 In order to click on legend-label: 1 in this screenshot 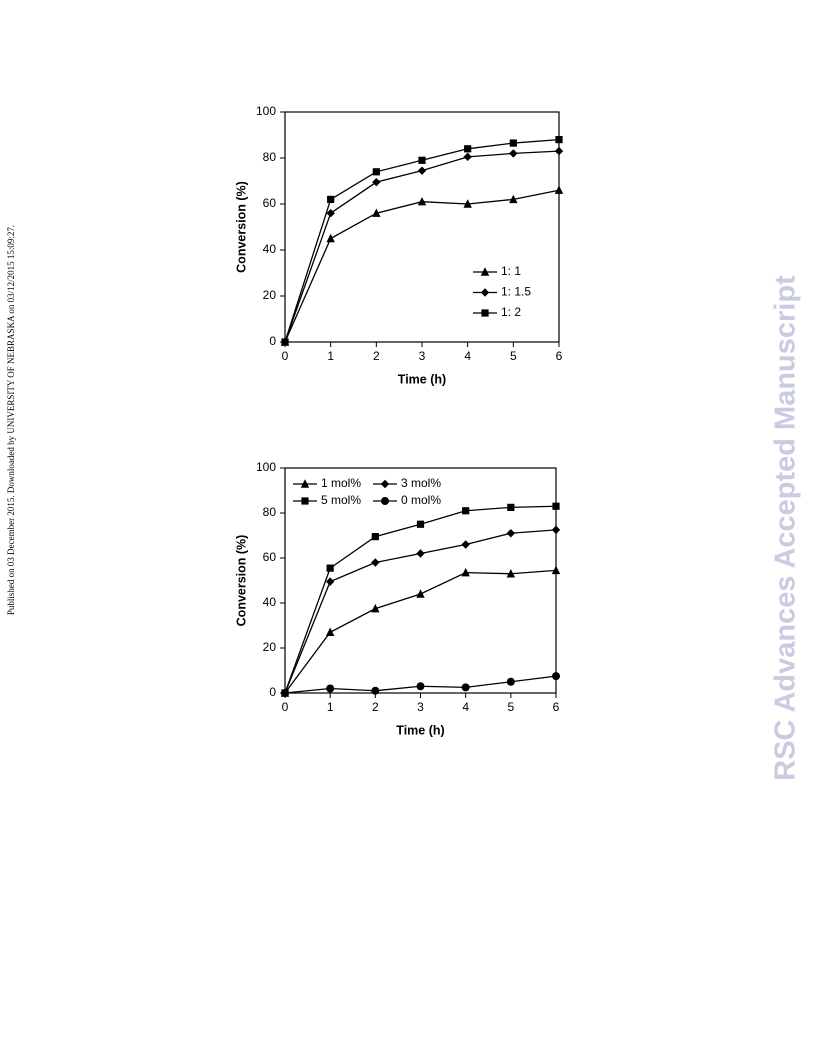, I will do `click(511, 271)`.